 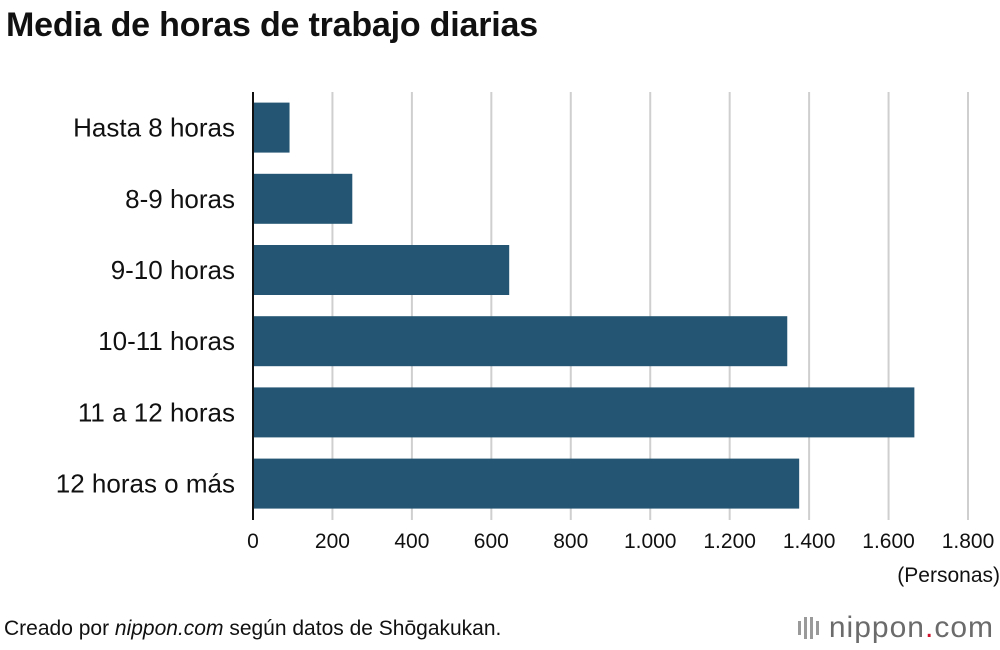 I want to click on x-tick-label: 1.600, so click(x=888, y=541).